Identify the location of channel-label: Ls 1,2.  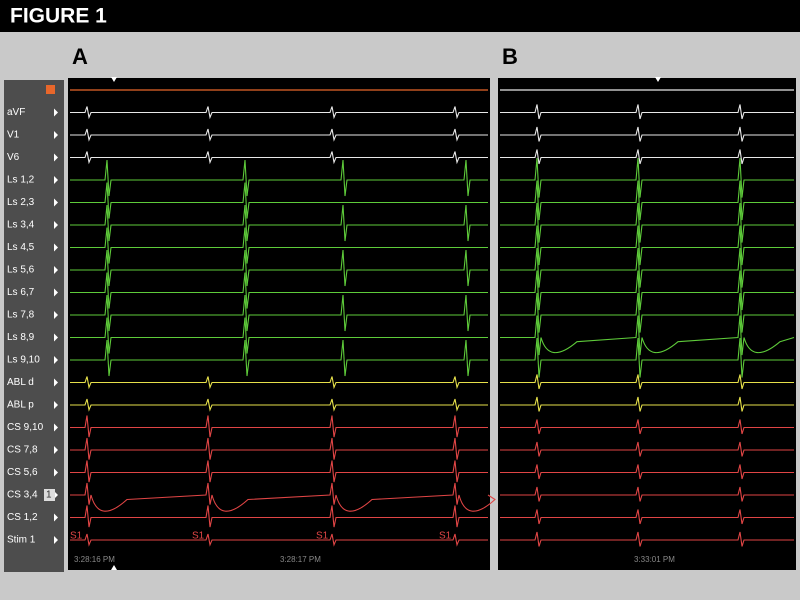
(21, 180).